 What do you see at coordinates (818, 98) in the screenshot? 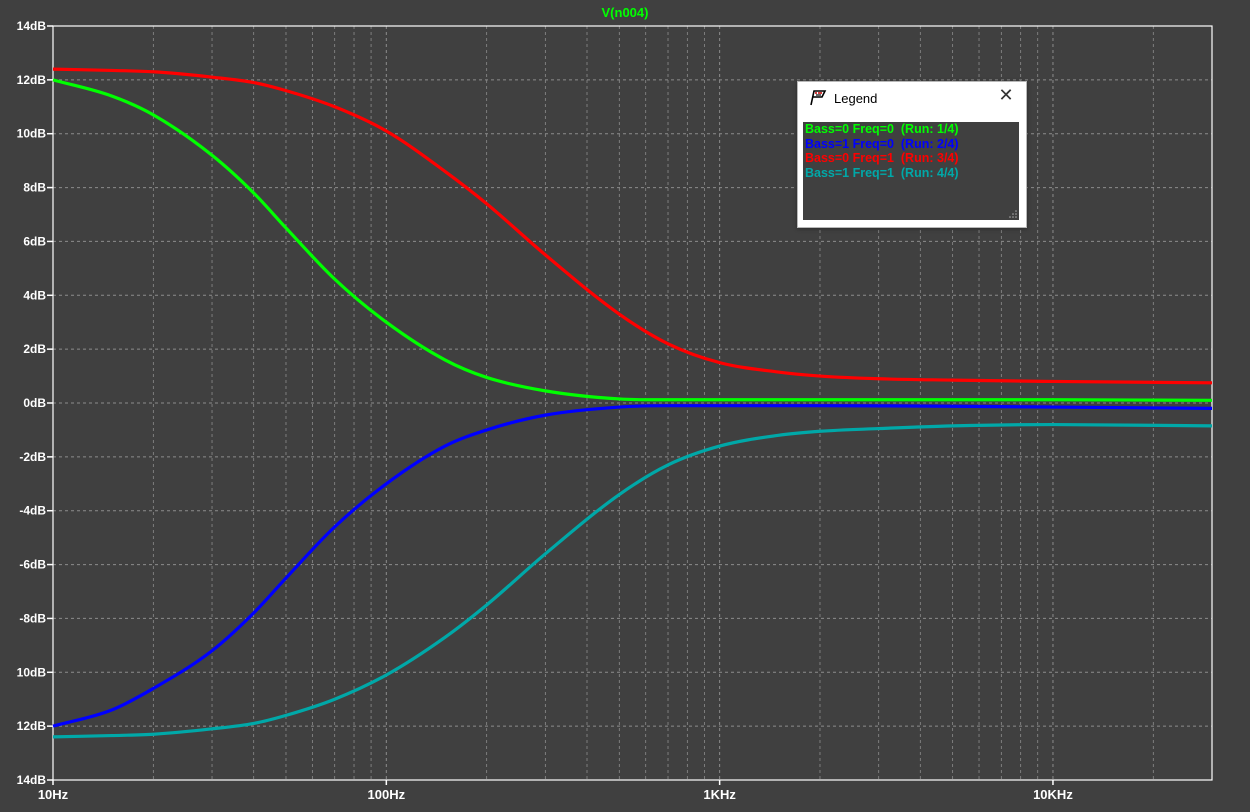
I see `ltspice-probe-icon` at bounding box center [818, 98].